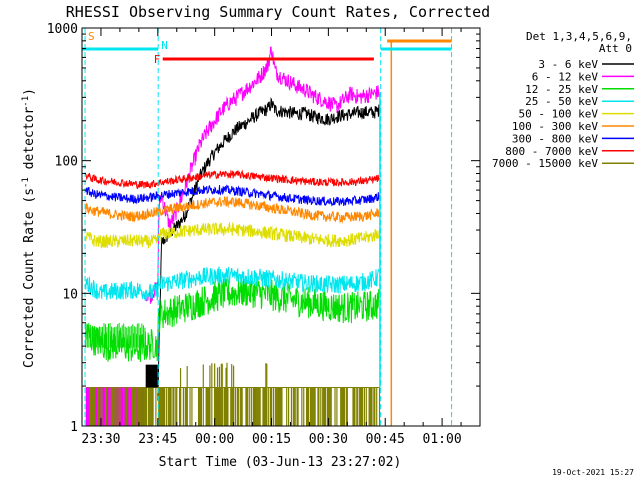  I want to click on legend-label: 800 - 7000 keV, so click(551, 151).